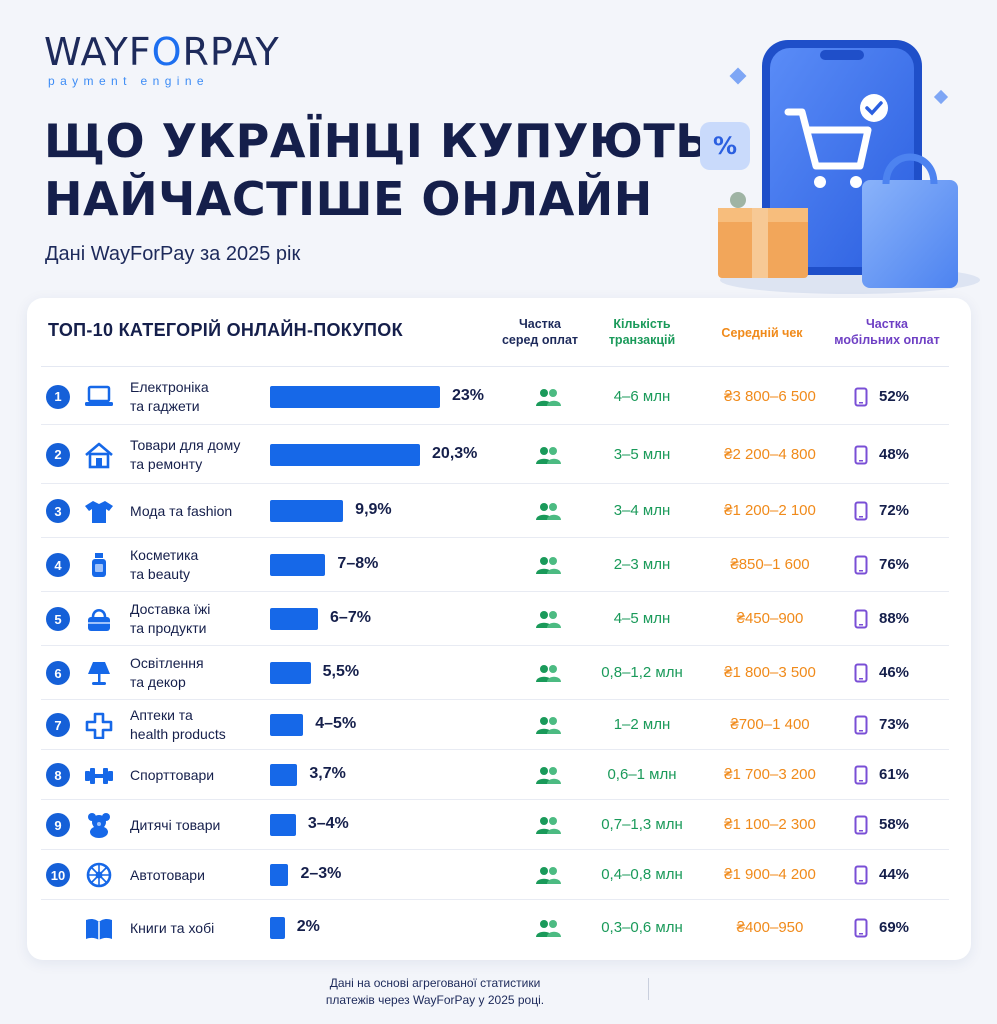 The image size is (997, 1024). I want to click on avg-check-value: ₴1 800–3 500, so click(770, 672).